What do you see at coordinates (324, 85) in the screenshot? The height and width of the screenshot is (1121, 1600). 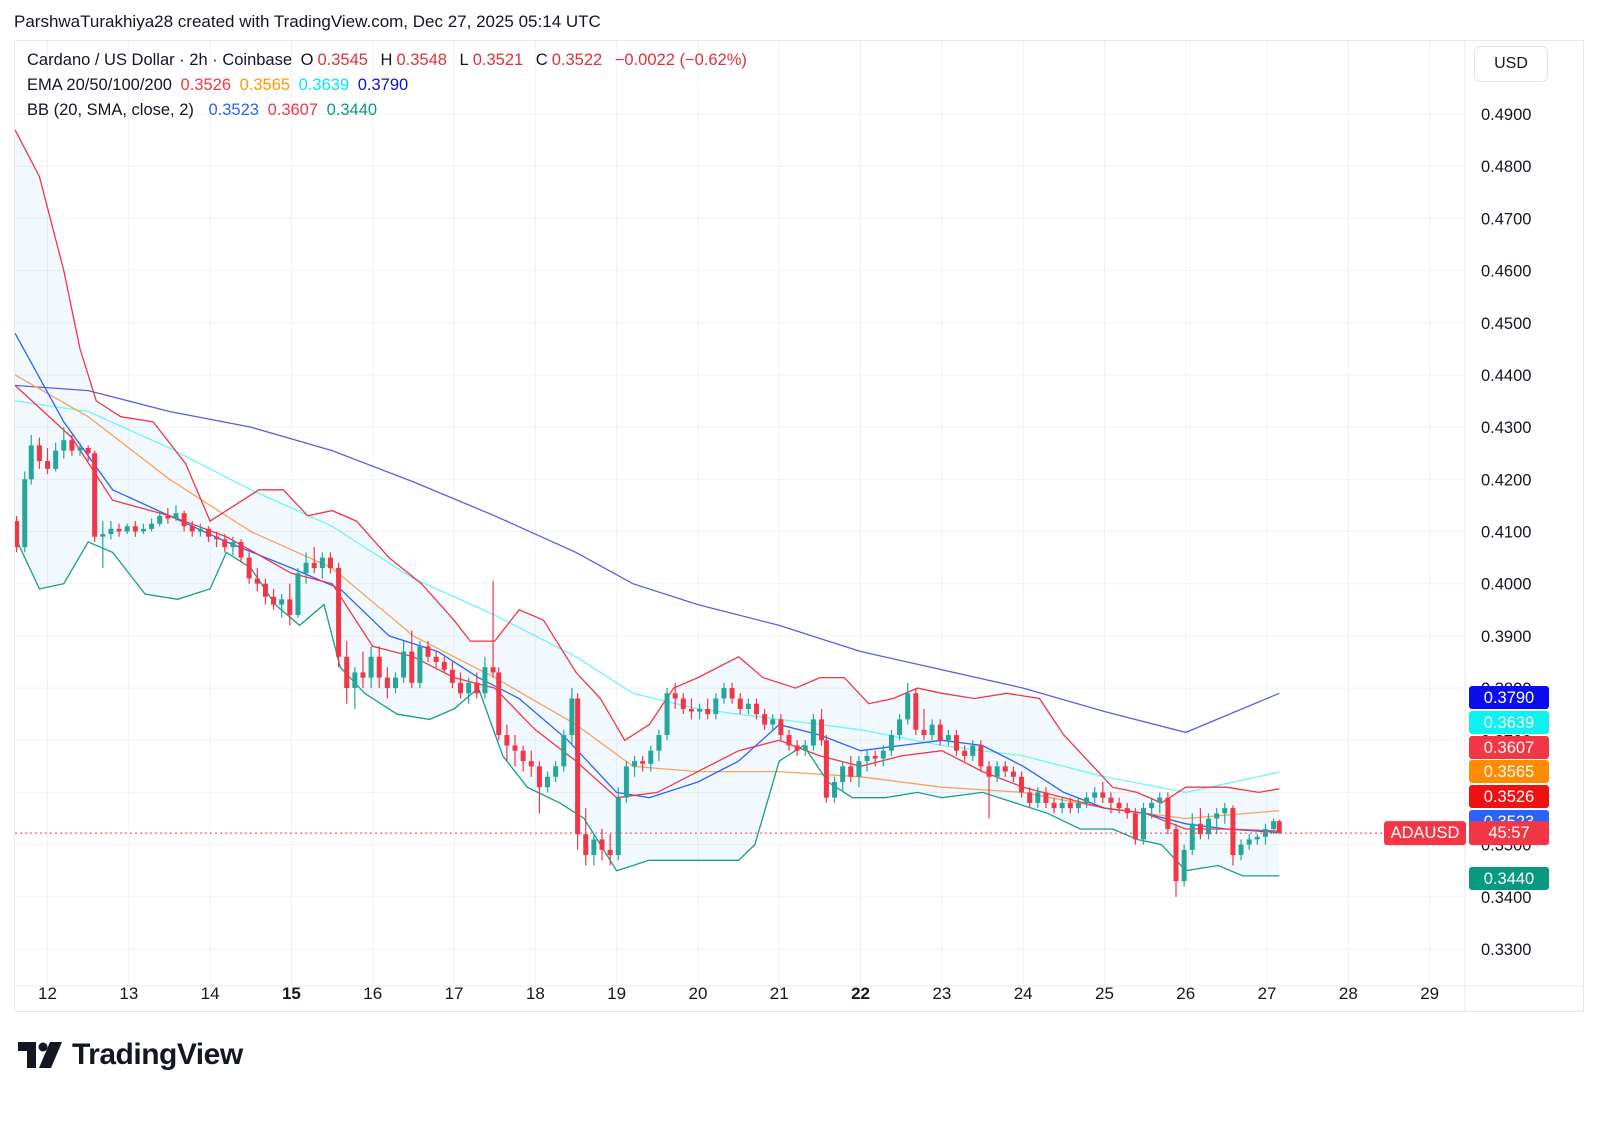 I see `ema100-value: 0.3639` at bounding box center [324, 85].